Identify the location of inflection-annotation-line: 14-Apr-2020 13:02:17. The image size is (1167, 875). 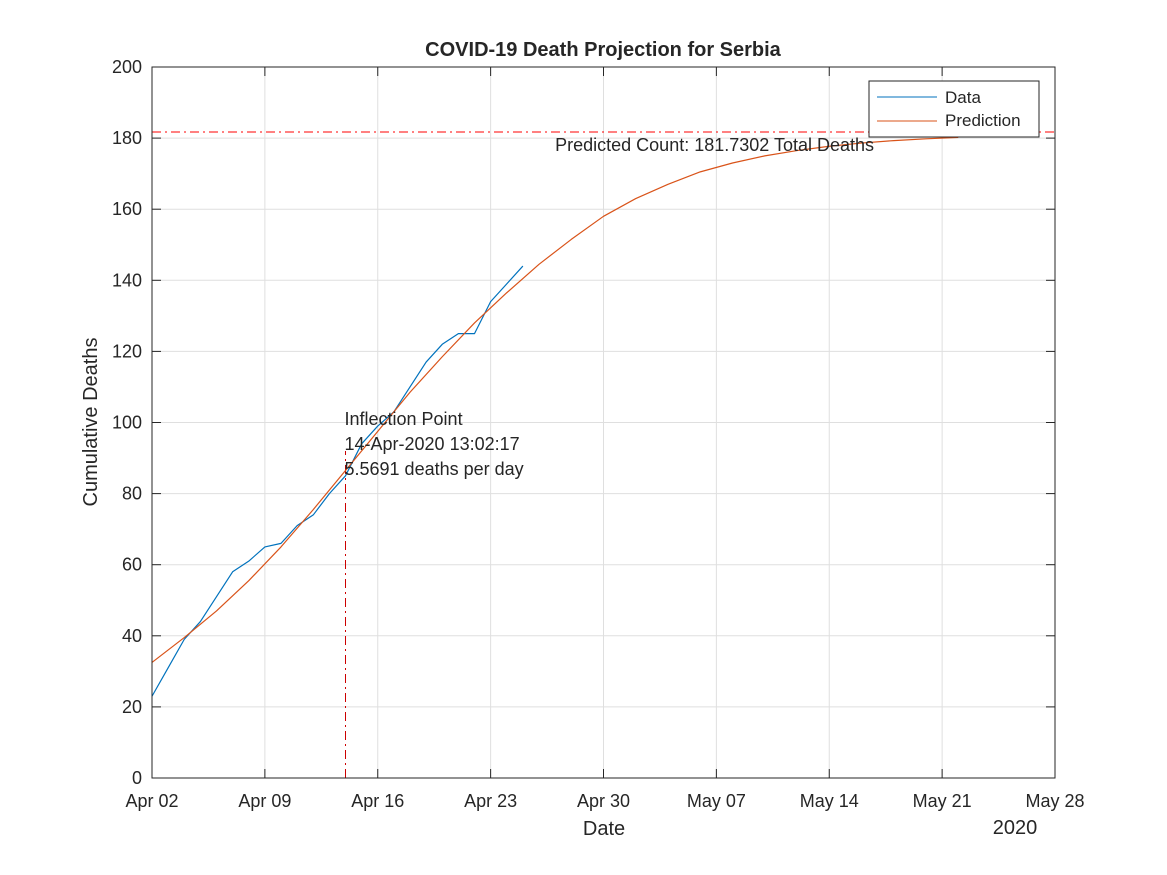
(432, 444).